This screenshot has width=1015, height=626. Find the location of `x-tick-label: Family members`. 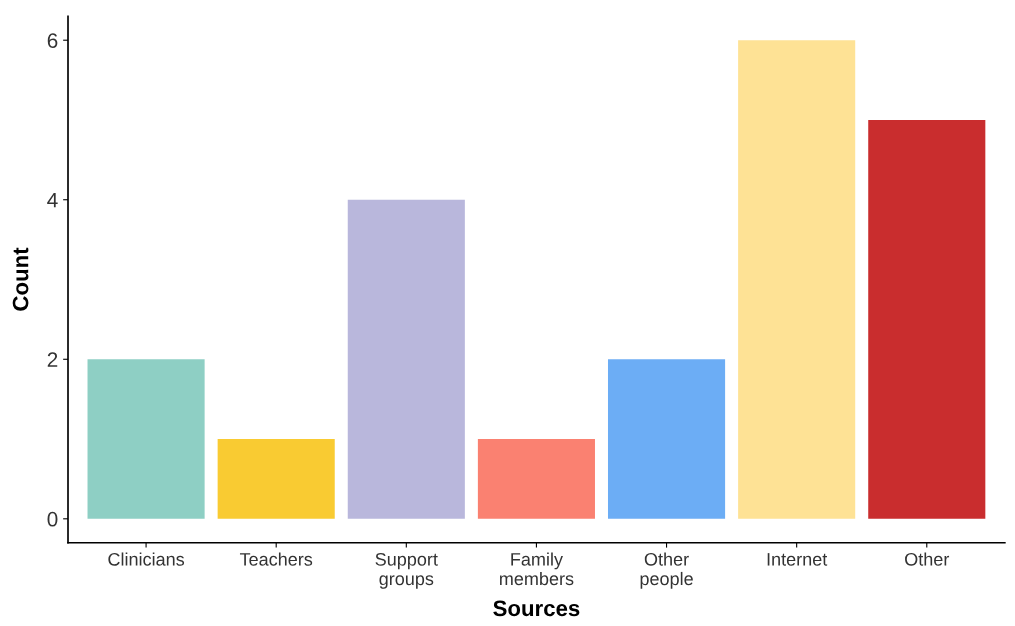

x-tick-label: Family members is located at coordinates (537, 569).